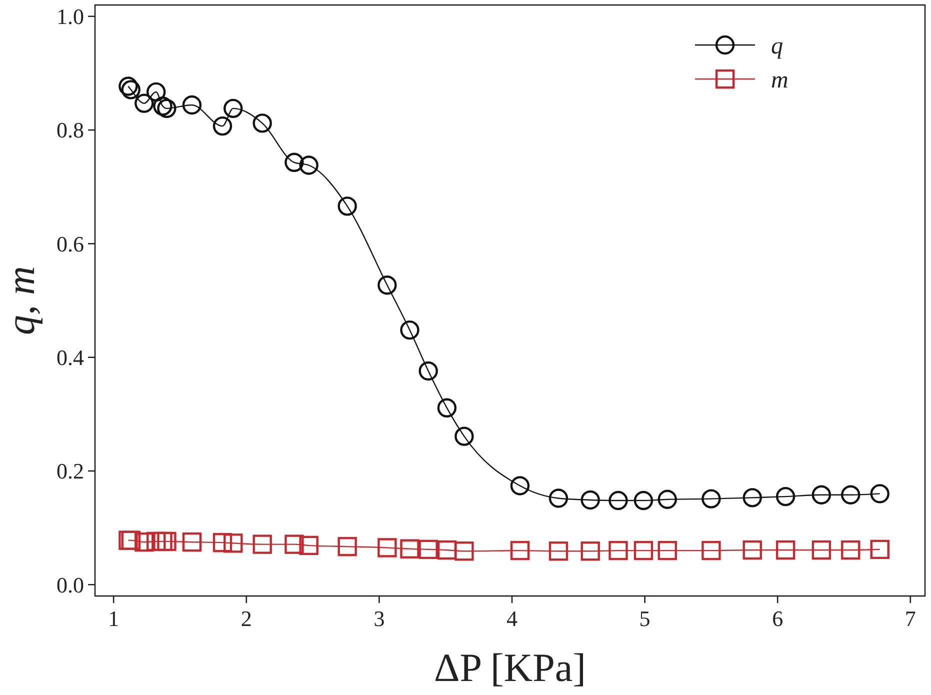 This screenshot has width=931, height=695. What do you see at coordinates (510, 667) in the screenshot?
I see `x-axis-title: ΔP [KPa]` at bounding box center [510, 667].